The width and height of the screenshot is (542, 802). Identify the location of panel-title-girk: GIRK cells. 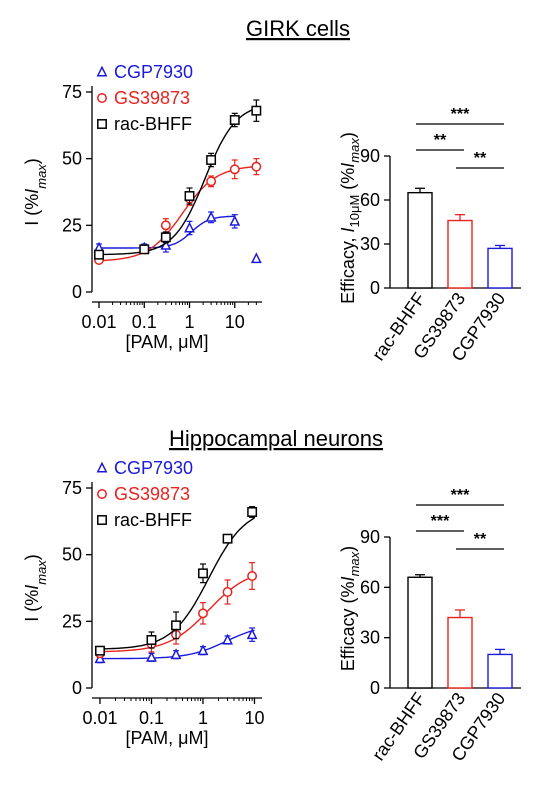
(298, 28).